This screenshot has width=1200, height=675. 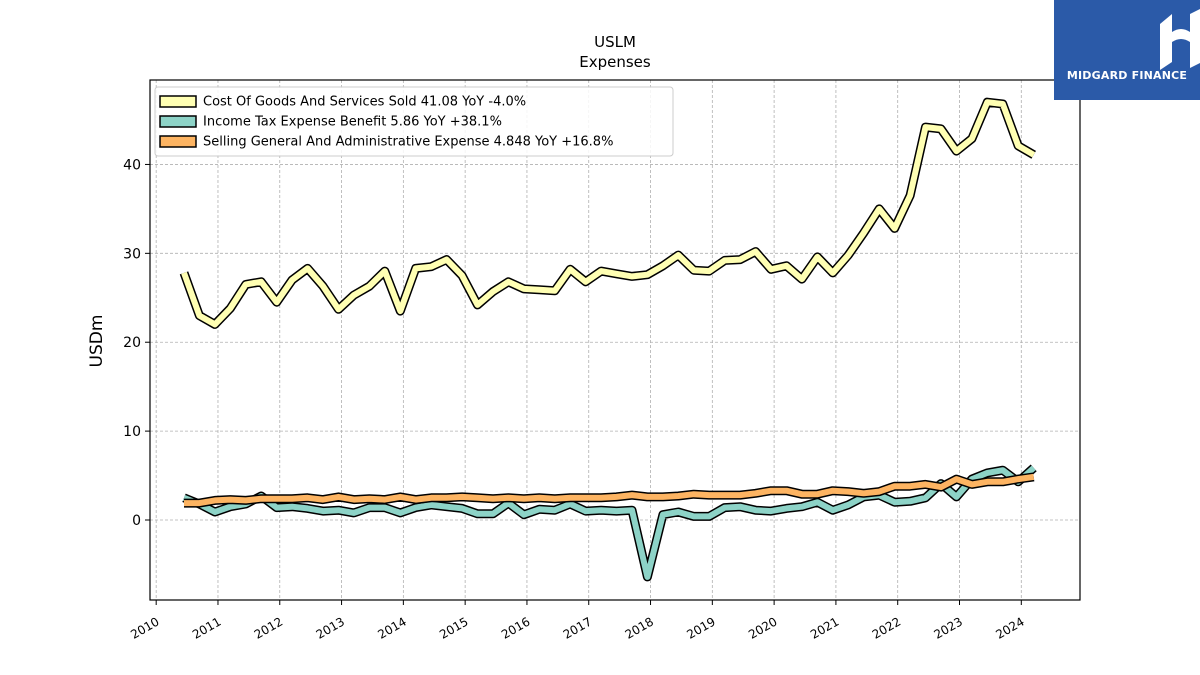 What do you see at coordinates (1127, 50) in the screenshot?
I see `brand-logo: MIDGARD FINANCE` at bounding box center [1127, 50].